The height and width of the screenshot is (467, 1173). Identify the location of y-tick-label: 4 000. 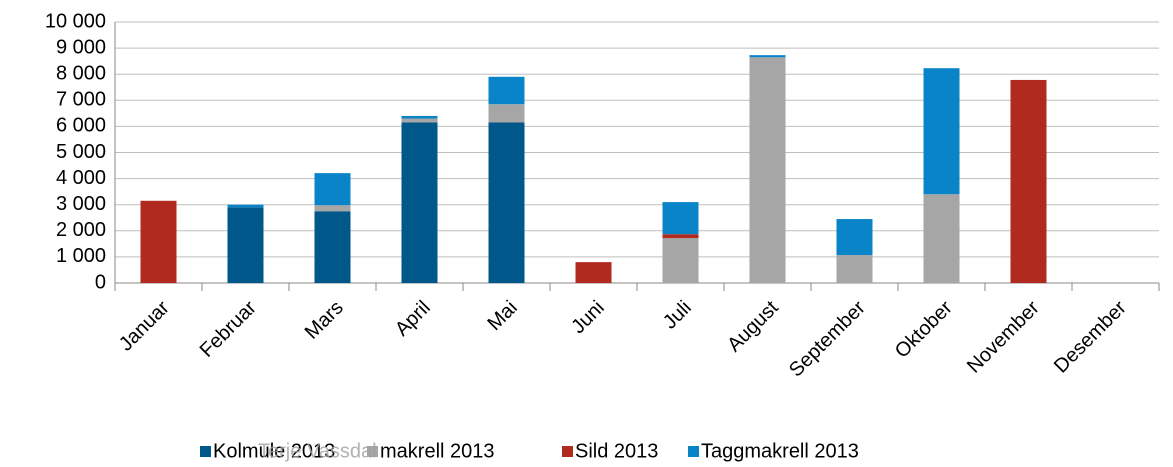
(81, 178).